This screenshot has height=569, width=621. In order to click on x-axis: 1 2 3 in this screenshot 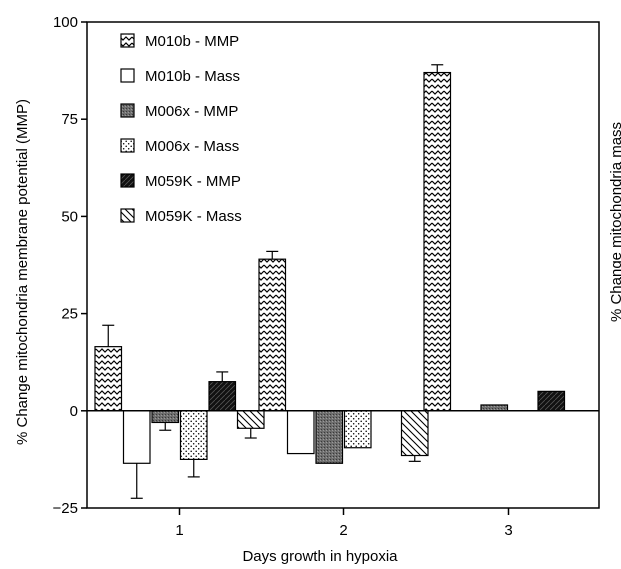, I will do `click(344, 523)`.